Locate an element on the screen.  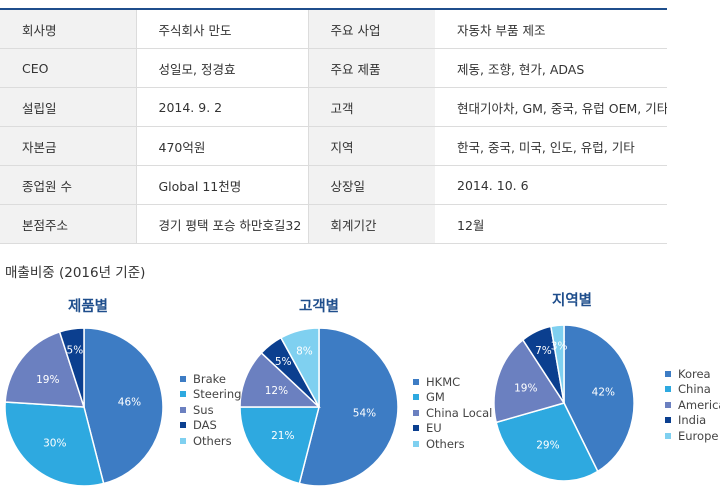
pie-slice-china-local is located at coordinates (280, 379).